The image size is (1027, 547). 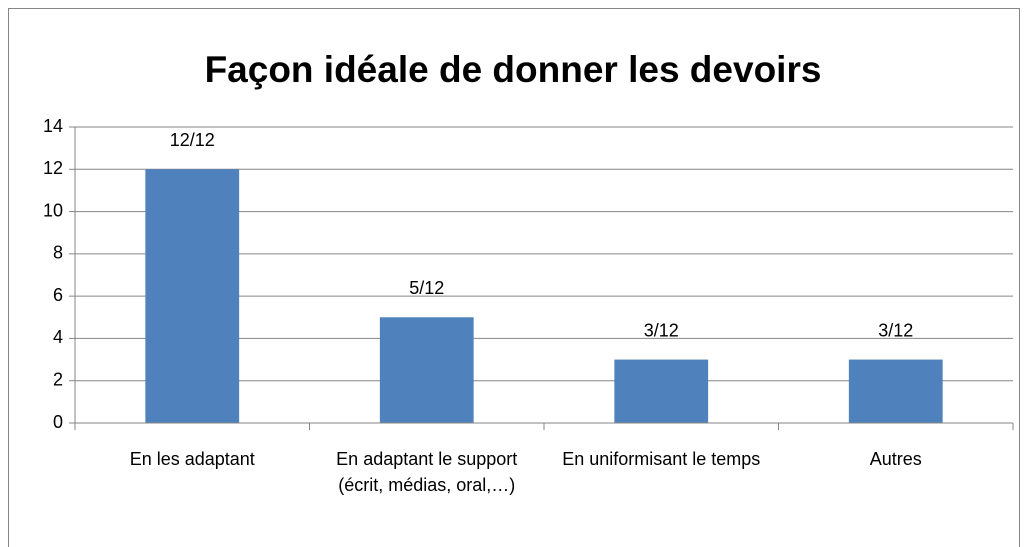 What do you see at coordinates (513, 69) in the screenshot?
I see `chart-title: Façon idéale de donner les devoirs` at bounding box center [513, 69].